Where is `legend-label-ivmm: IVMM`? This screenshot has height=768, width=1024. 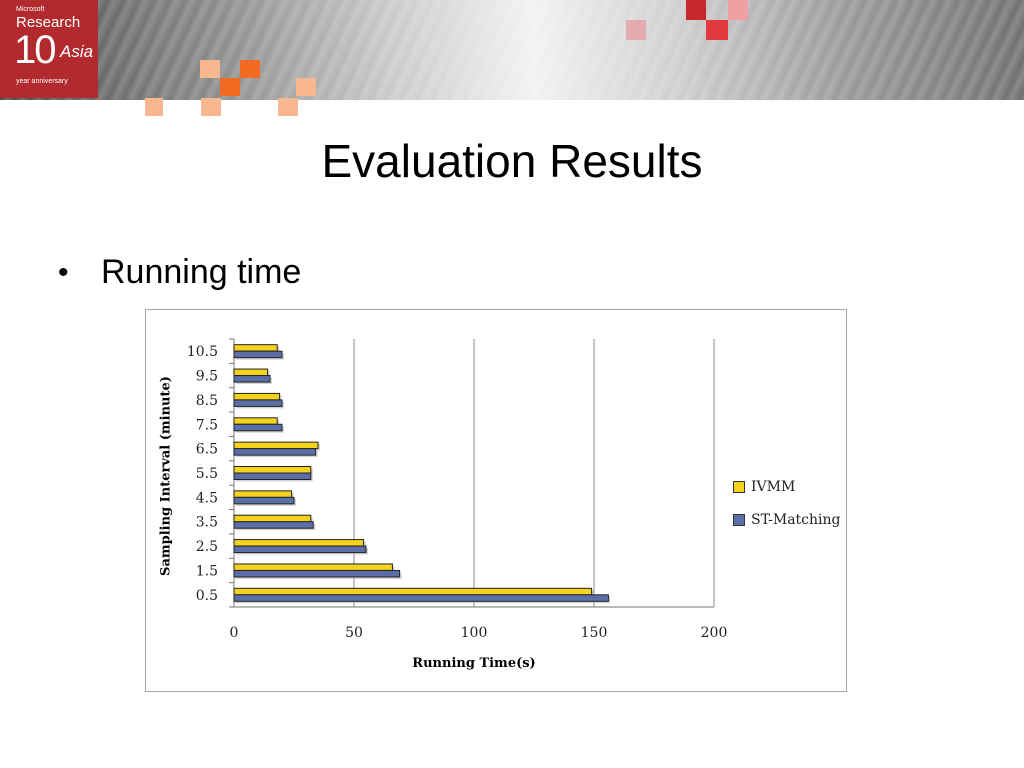
legend-label-ivmm: IVMM is located at coordinates (773, 487).